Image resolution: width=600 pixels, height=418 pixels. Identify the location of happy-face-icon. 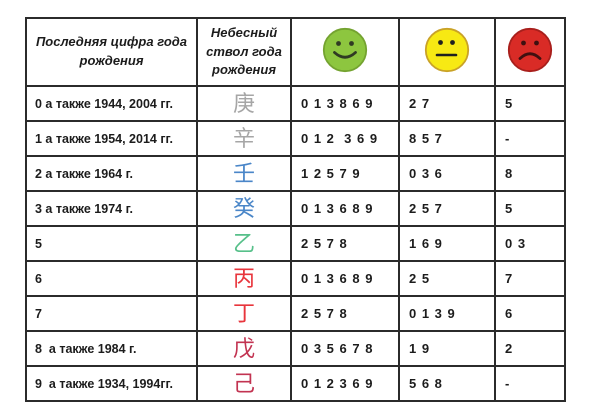
(345, 50).